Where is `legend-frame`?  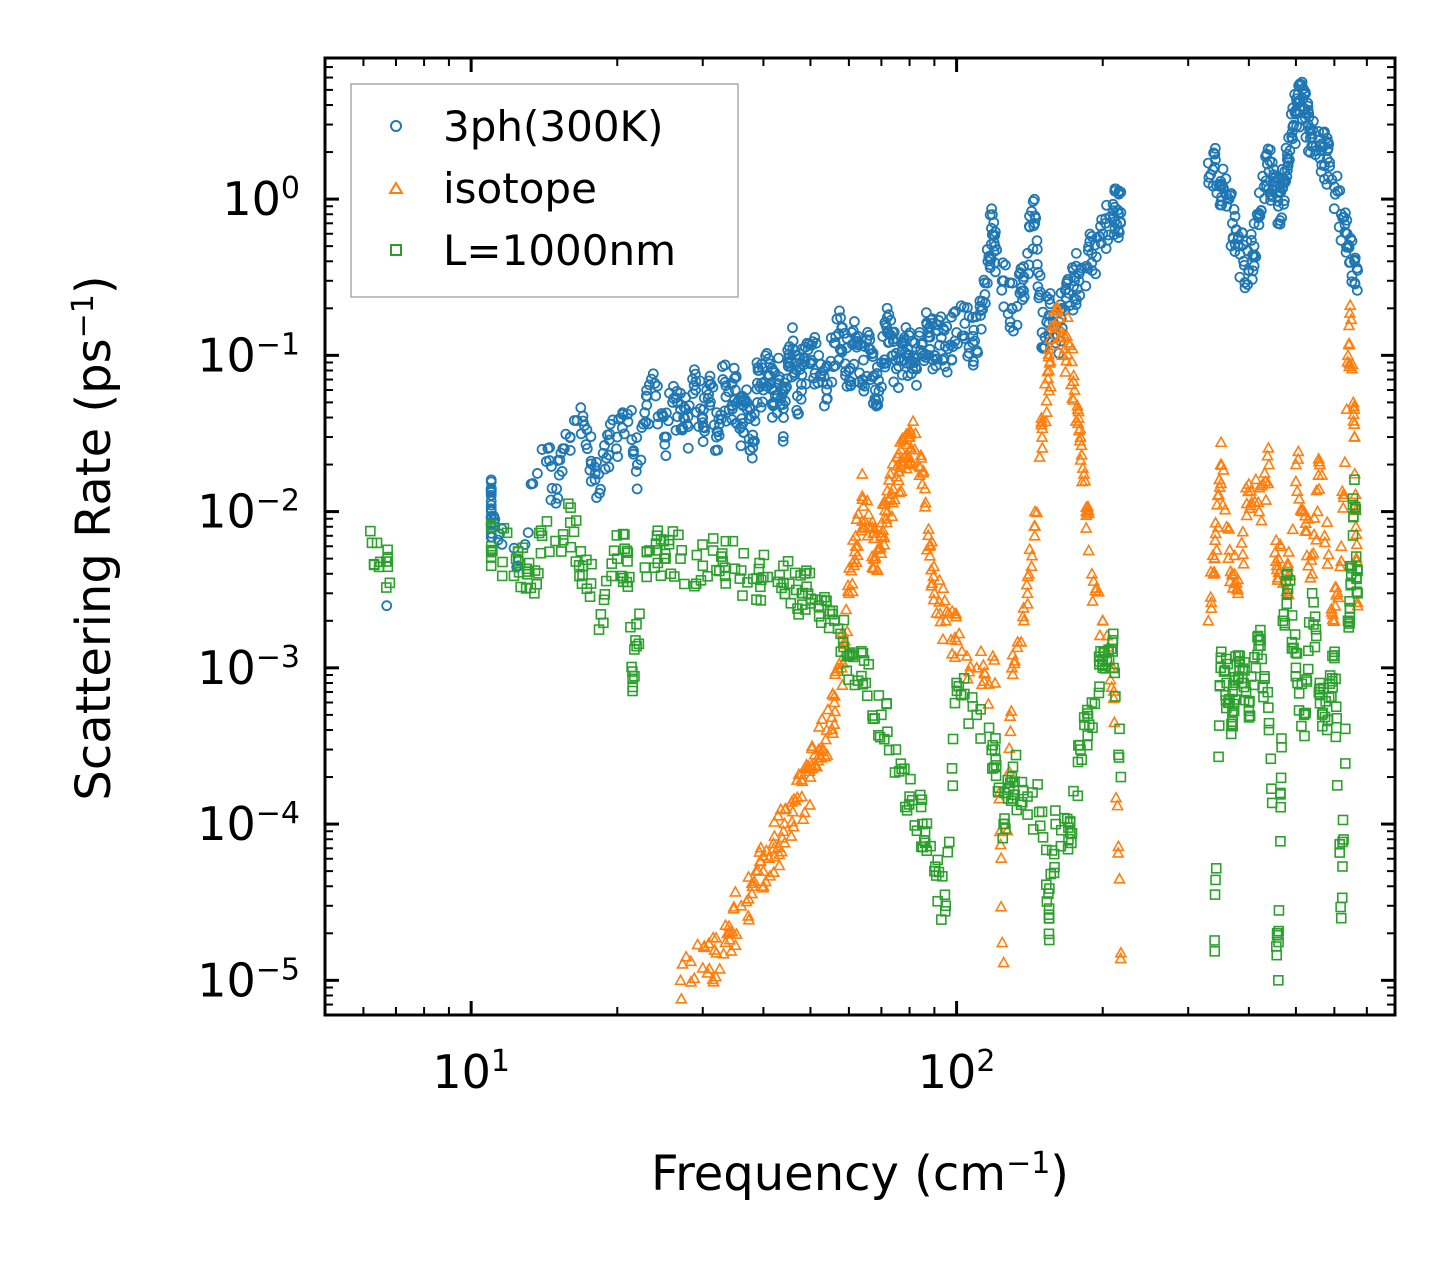 legend-frame is located at coordinates (544, 190).